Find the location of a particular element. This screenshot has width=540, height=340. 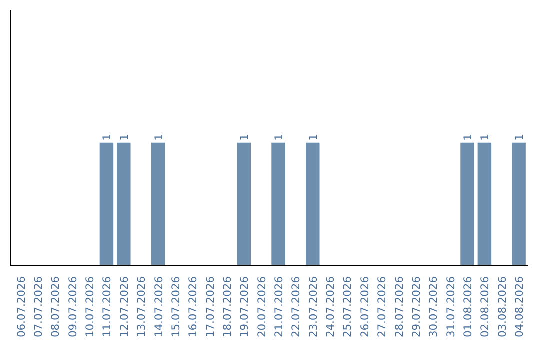

x-tick-label: 27.07.2026 is located at coordinates (382, 307).